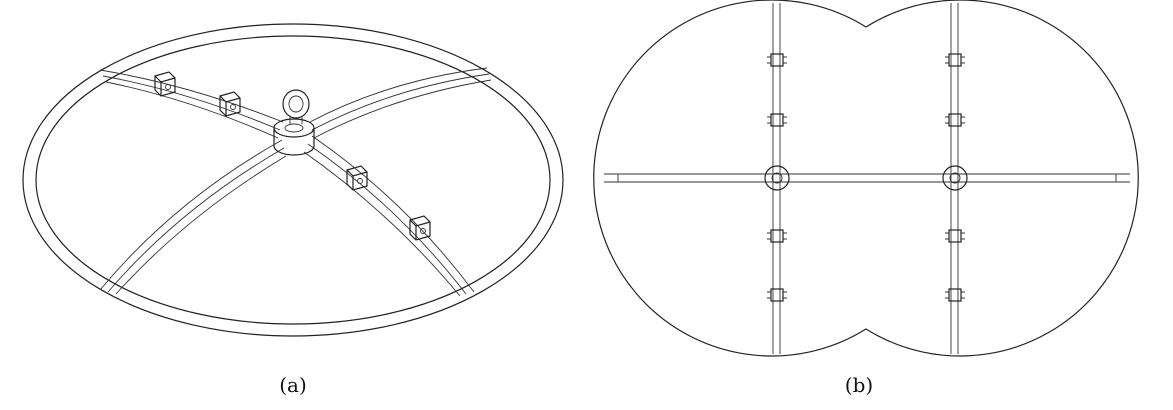 Image resolution: width=1173 pixels, height=410 pixels. Describe the element at coordinates (294, 137) in the screenshot. I see `central-hub` at that location.